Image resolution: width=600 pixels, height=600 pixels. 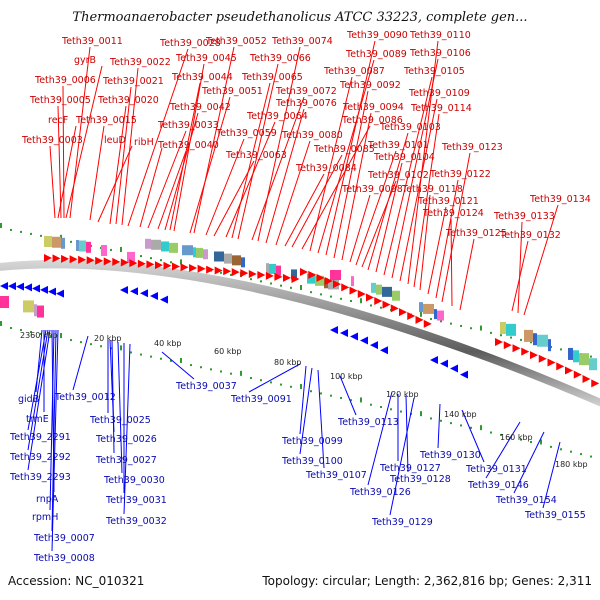 What do you see at coordinates (246, 133) in the screenshot?
I see `forward-gene-label: Teth39_0059` at bounding box center [246, 133].